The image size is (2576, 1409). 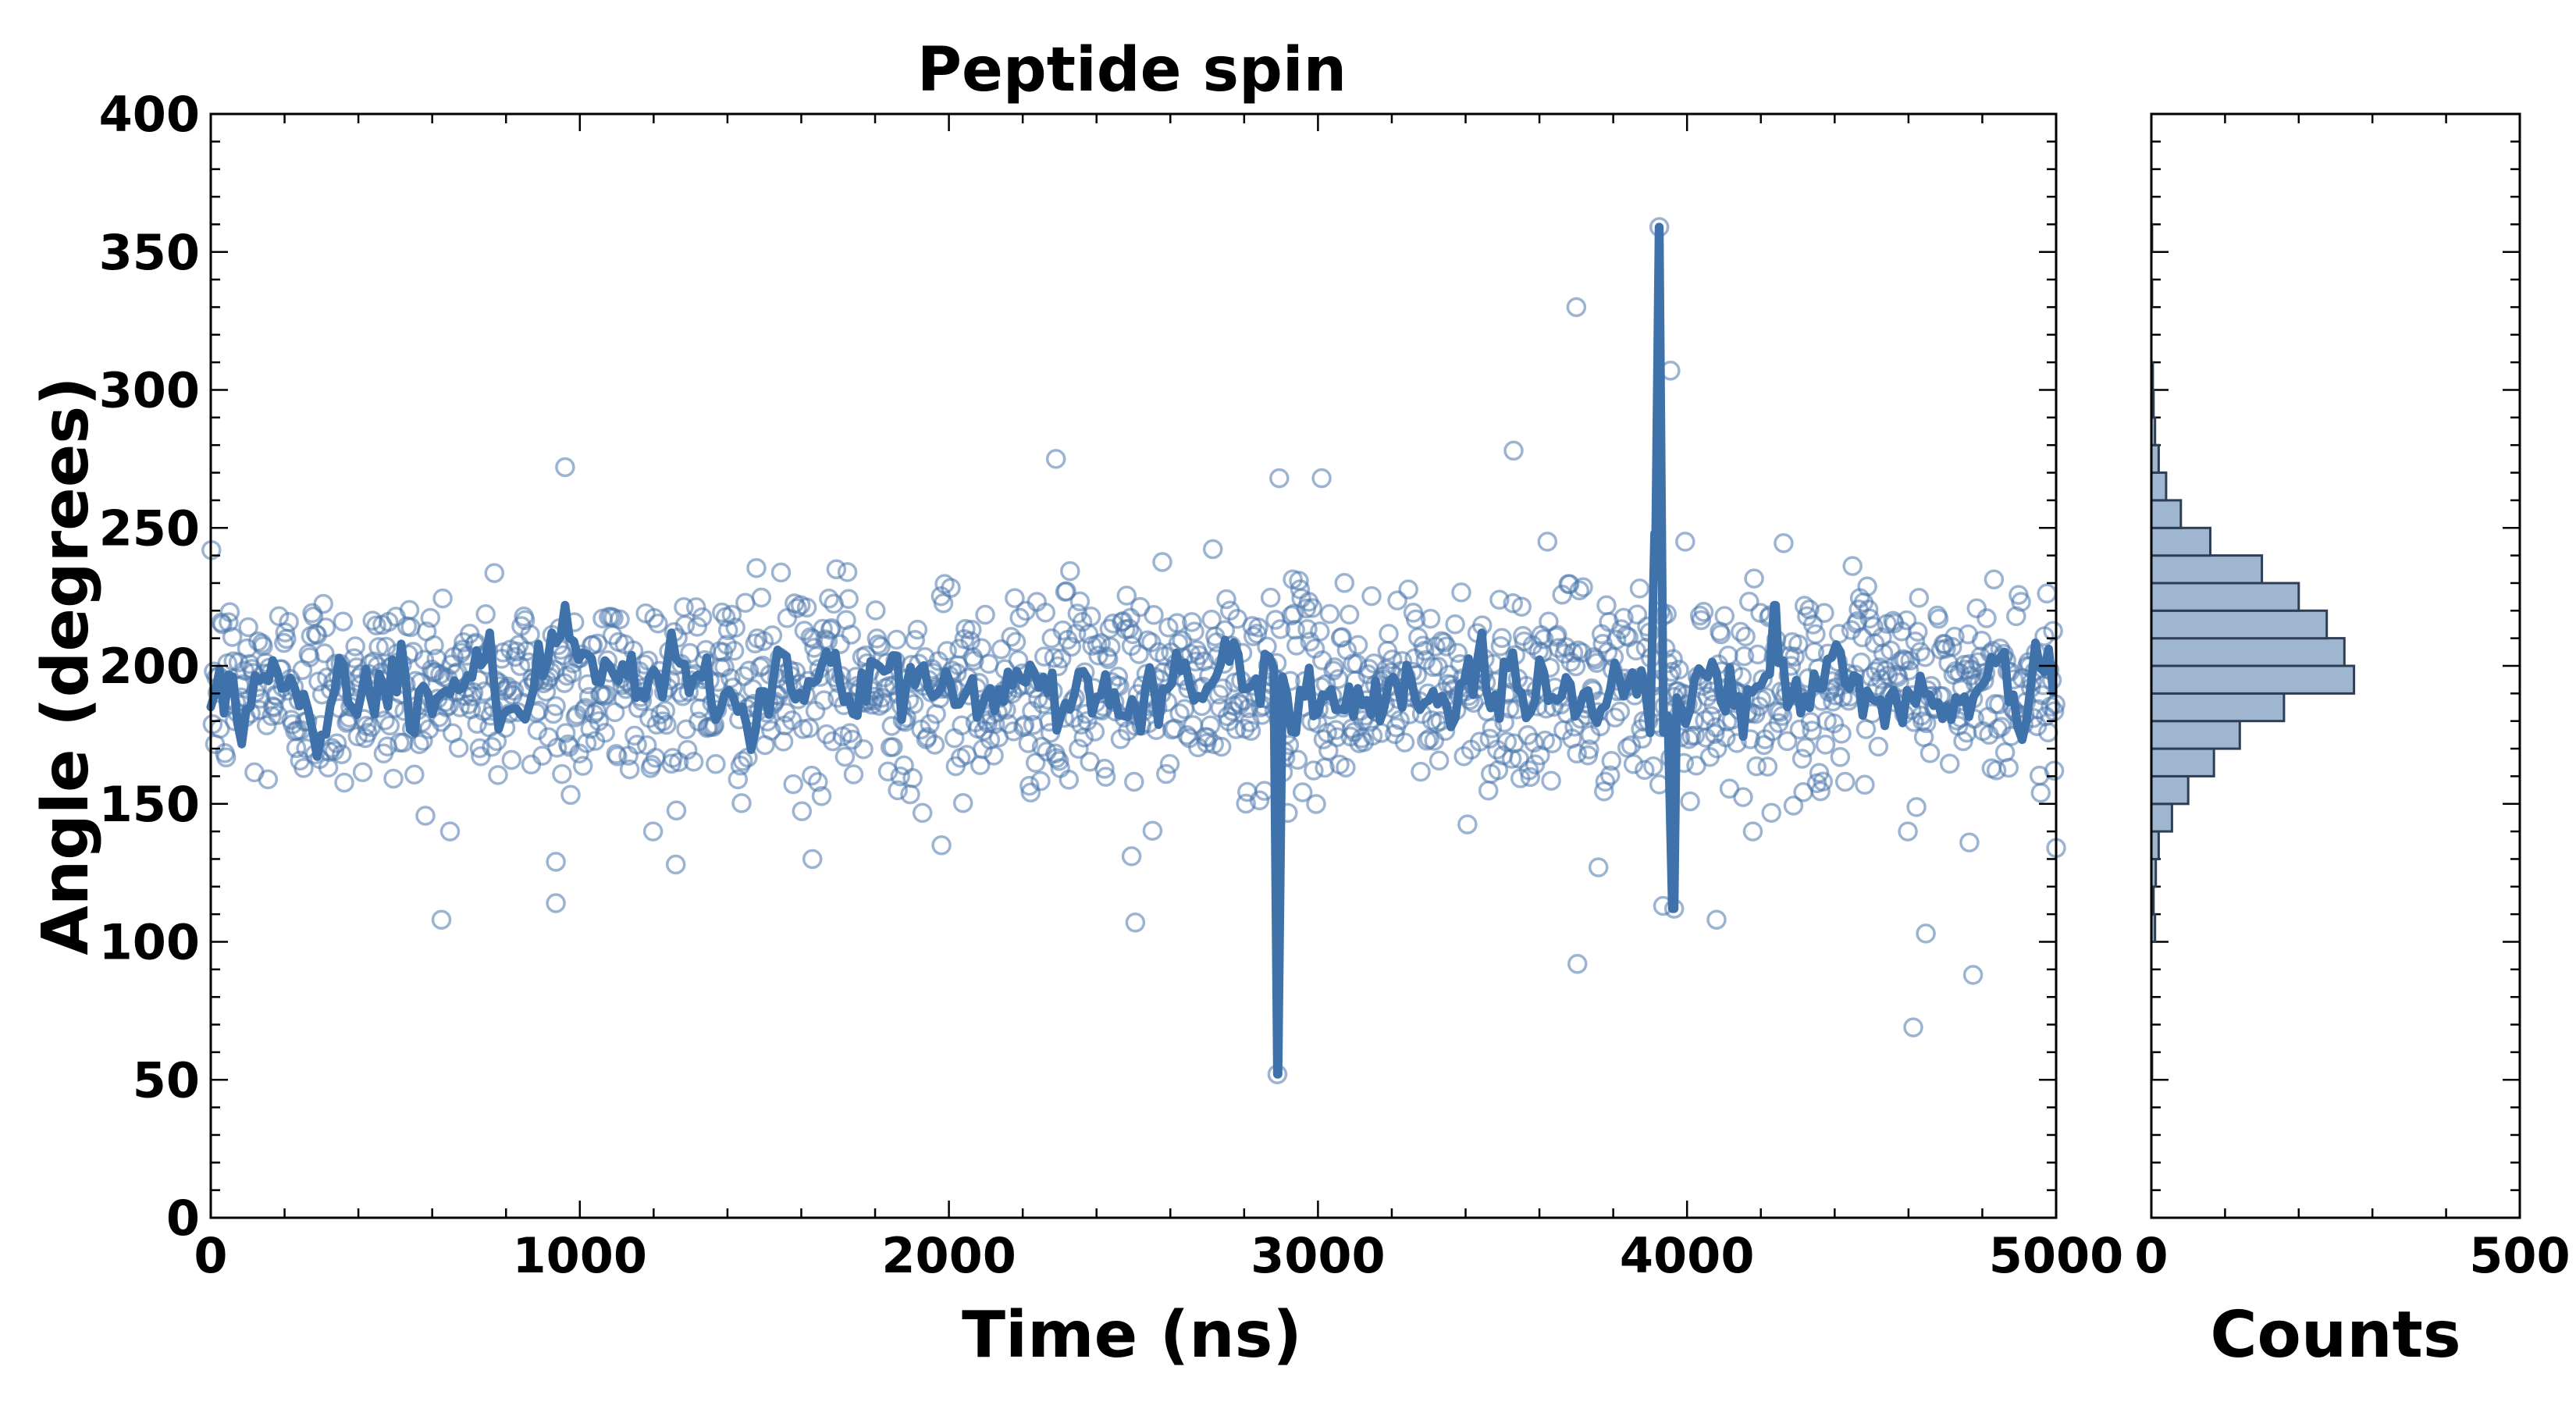 What do you see at coordinates (149, 804) in the screenshot?
I see `y-tick-label: 150` at bounding box center [149, 804].